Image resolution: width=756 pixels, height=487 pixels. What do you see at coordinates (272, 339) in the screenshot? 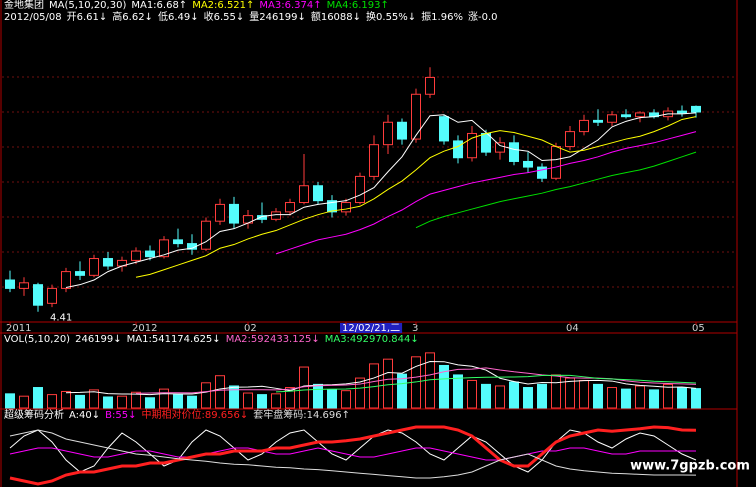
I see `legend-entry: MA2:592433.125↓` at bounding box center [272, 339].